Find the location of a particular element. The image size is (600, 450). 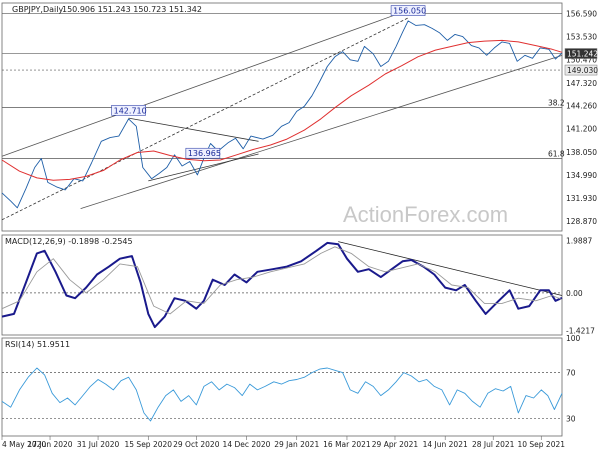

signal-series-line is located at coordinates (282, 280).